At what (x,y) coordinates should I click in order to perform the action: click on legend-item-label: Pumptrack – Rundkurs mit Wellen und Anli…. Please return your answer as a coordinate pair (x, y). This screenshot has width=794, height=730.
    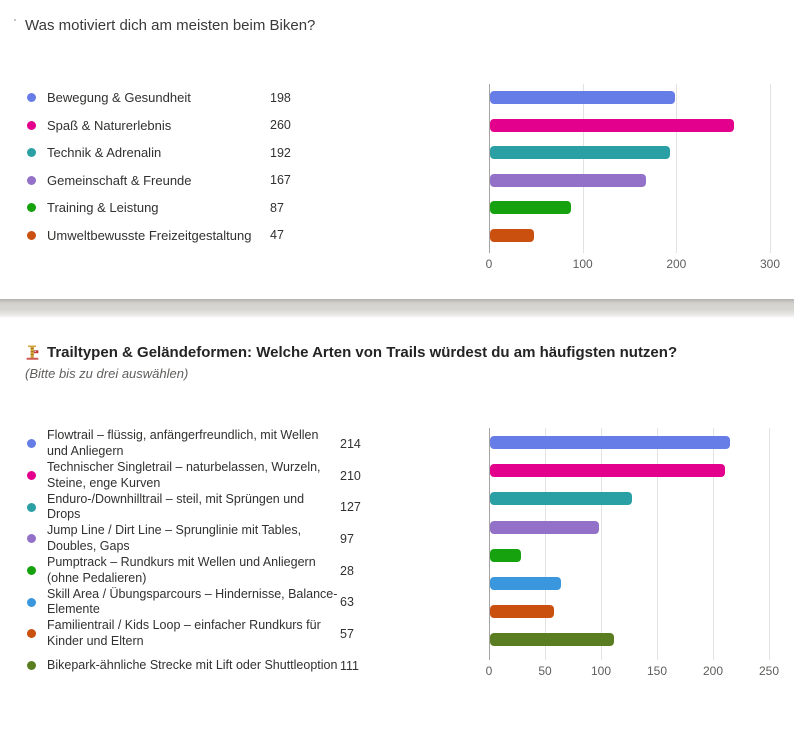
    Looking at the image, I should click on (181, 570).